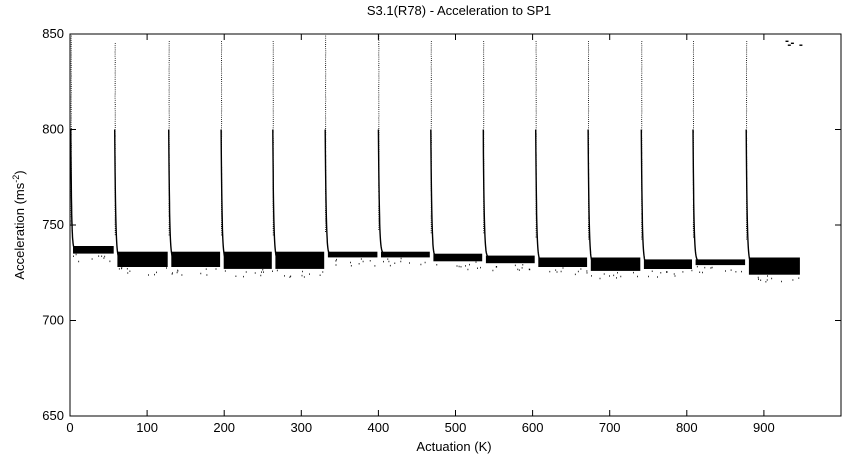  What do you see at coordinates (69, 427) in the screenshot?
I see `x-tick-label-0: 0` at bounding box center [69, 427].